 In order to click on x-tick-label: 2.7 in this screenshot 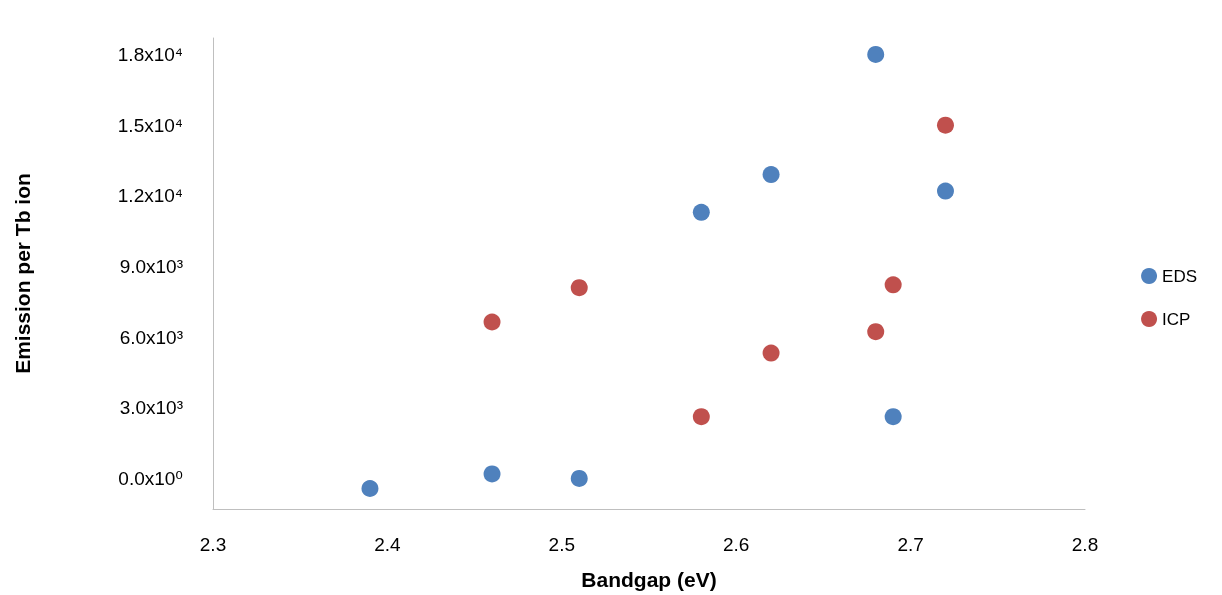, I will do `click(910, 544)`.